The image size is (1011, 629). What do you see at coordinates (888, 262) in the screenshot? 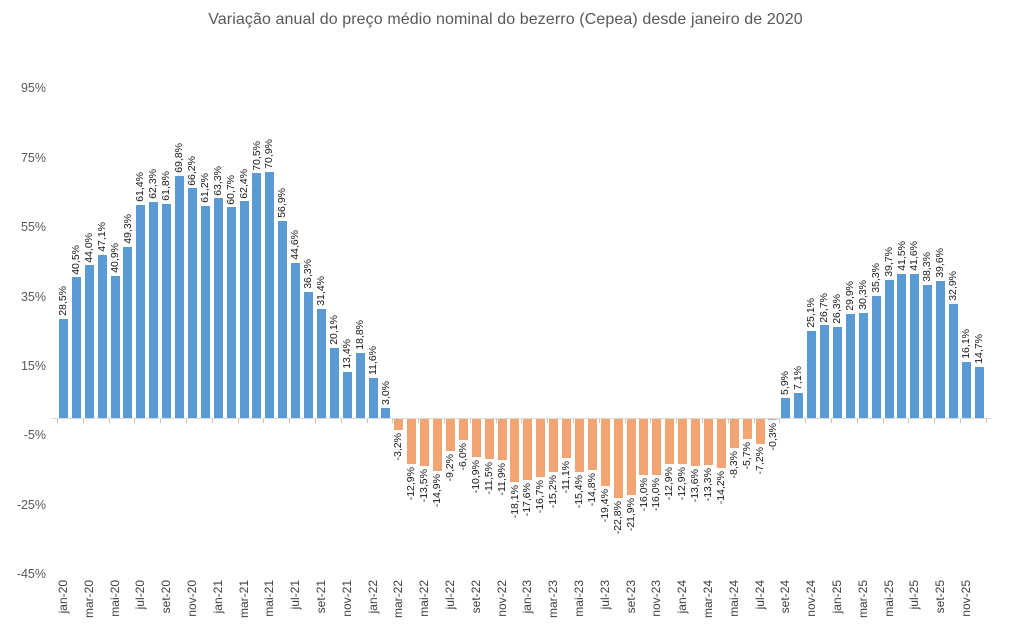
I see `bar-value-label: 39,7%` at bounding box center [888, 262].